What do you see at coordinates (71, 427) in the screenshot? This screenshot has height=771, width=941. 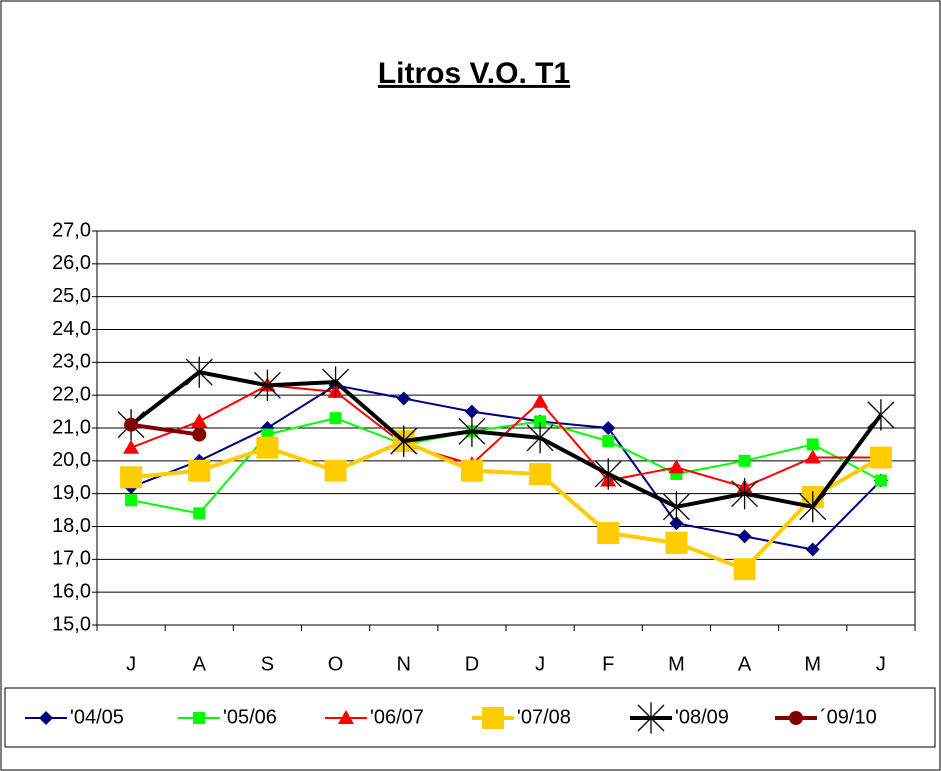 I see `y-tick-label: 21,0` at bounding box center [71, 427].